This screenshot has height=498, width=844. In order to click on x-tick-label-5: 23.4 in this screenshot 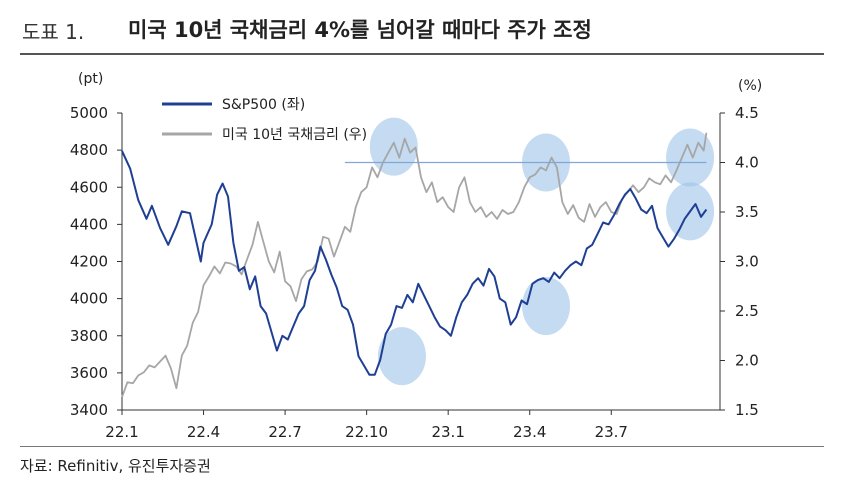, I will do `click(529, 432)`.